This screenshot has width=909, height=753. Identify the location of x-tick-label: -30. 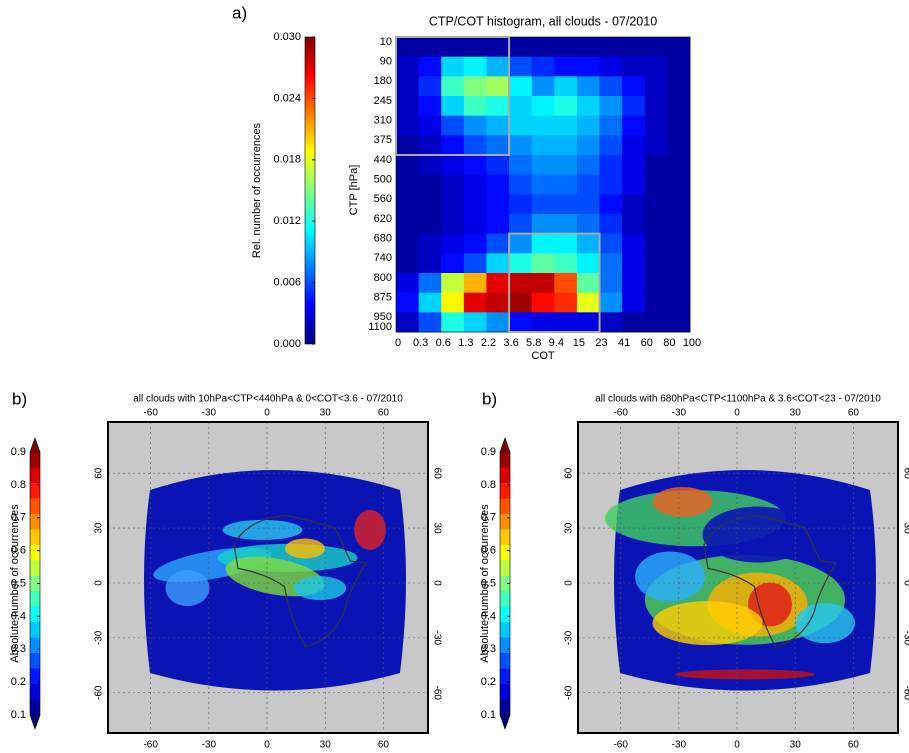
(679, 413).